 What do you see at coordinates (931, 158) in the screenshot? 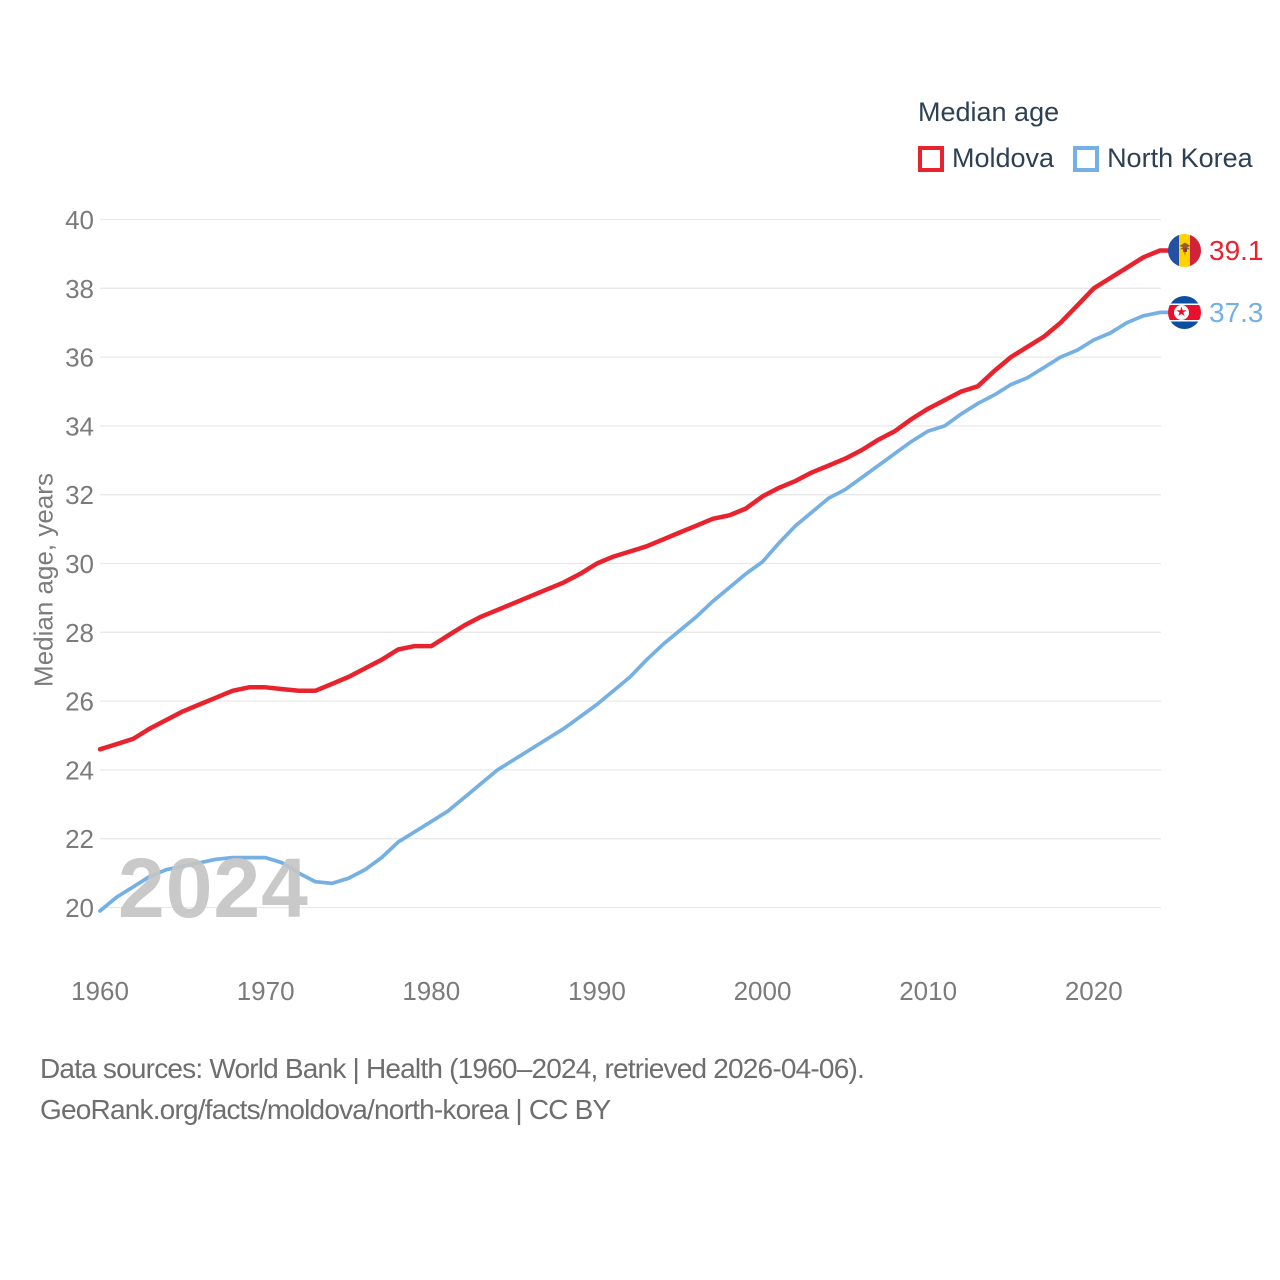
I see `moldova-swatch-icon` at bounding box center [931, 158].